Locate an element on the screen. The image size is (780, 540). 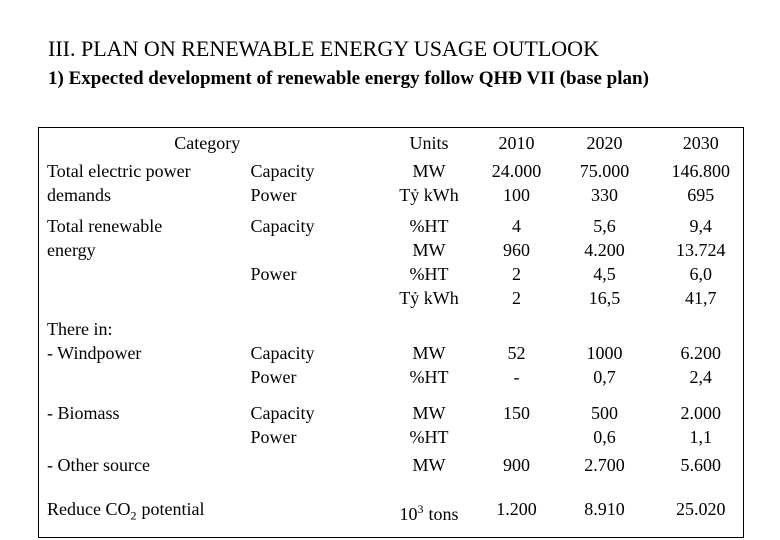
table-cell: 9,4 13.724 6,0 41,7 is located at coordinates (701, 263).